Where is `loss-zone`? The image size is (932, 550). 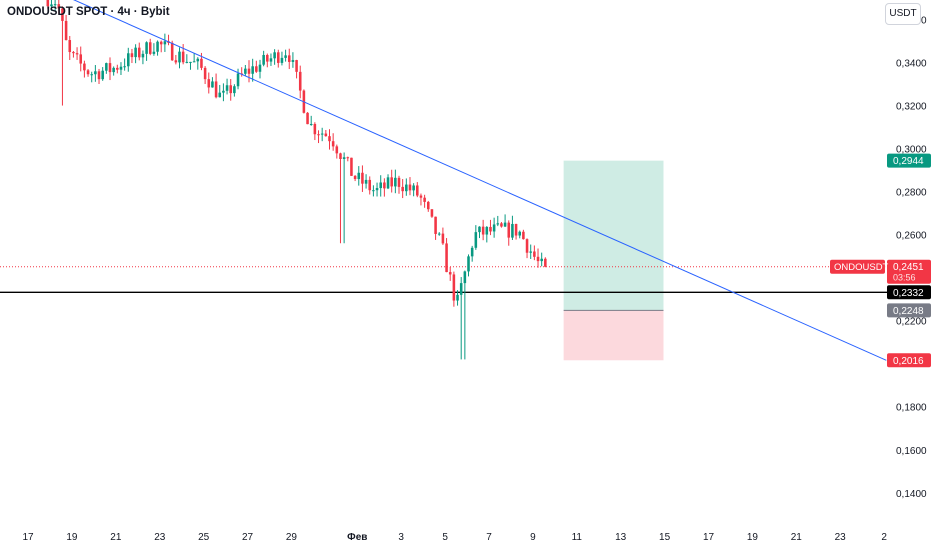
loss-zone is located at coordinates (613, 335).